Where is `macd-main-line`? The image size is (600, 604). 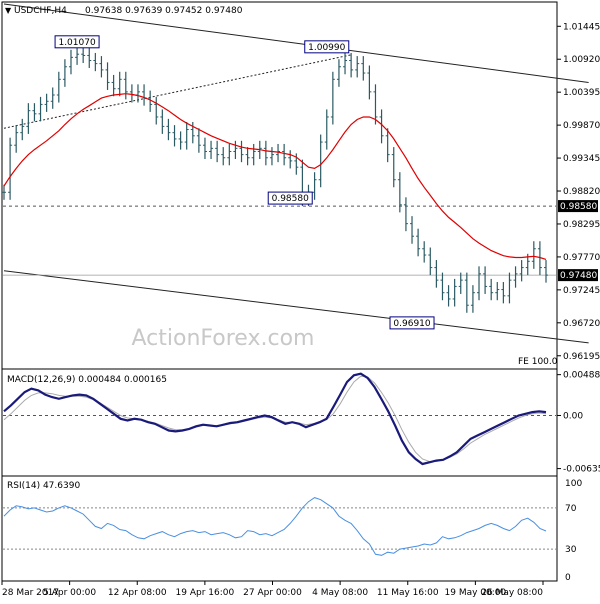
macd-main-line is located at coordinates (275, 419).